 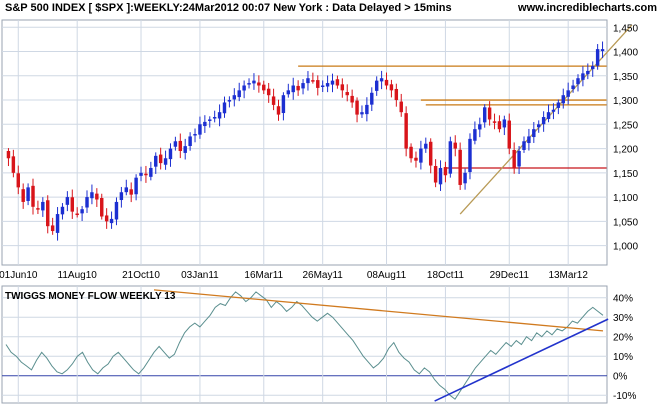 I want to click on price-y-tick-label: 1,050, so click(x=625, y=222).